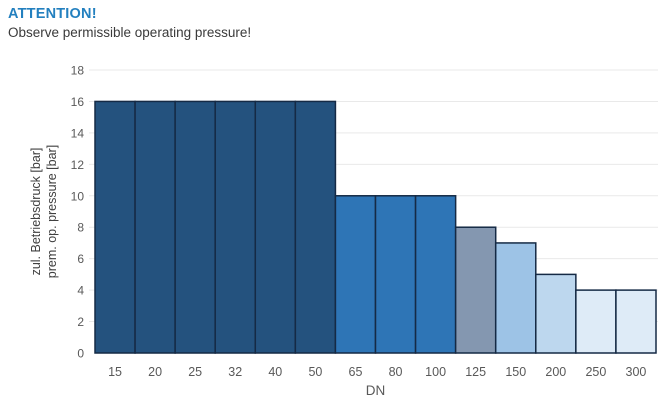 This screenshot has height=400, width=664. I want to click on y-tick-label: 14, so click(78, 133).